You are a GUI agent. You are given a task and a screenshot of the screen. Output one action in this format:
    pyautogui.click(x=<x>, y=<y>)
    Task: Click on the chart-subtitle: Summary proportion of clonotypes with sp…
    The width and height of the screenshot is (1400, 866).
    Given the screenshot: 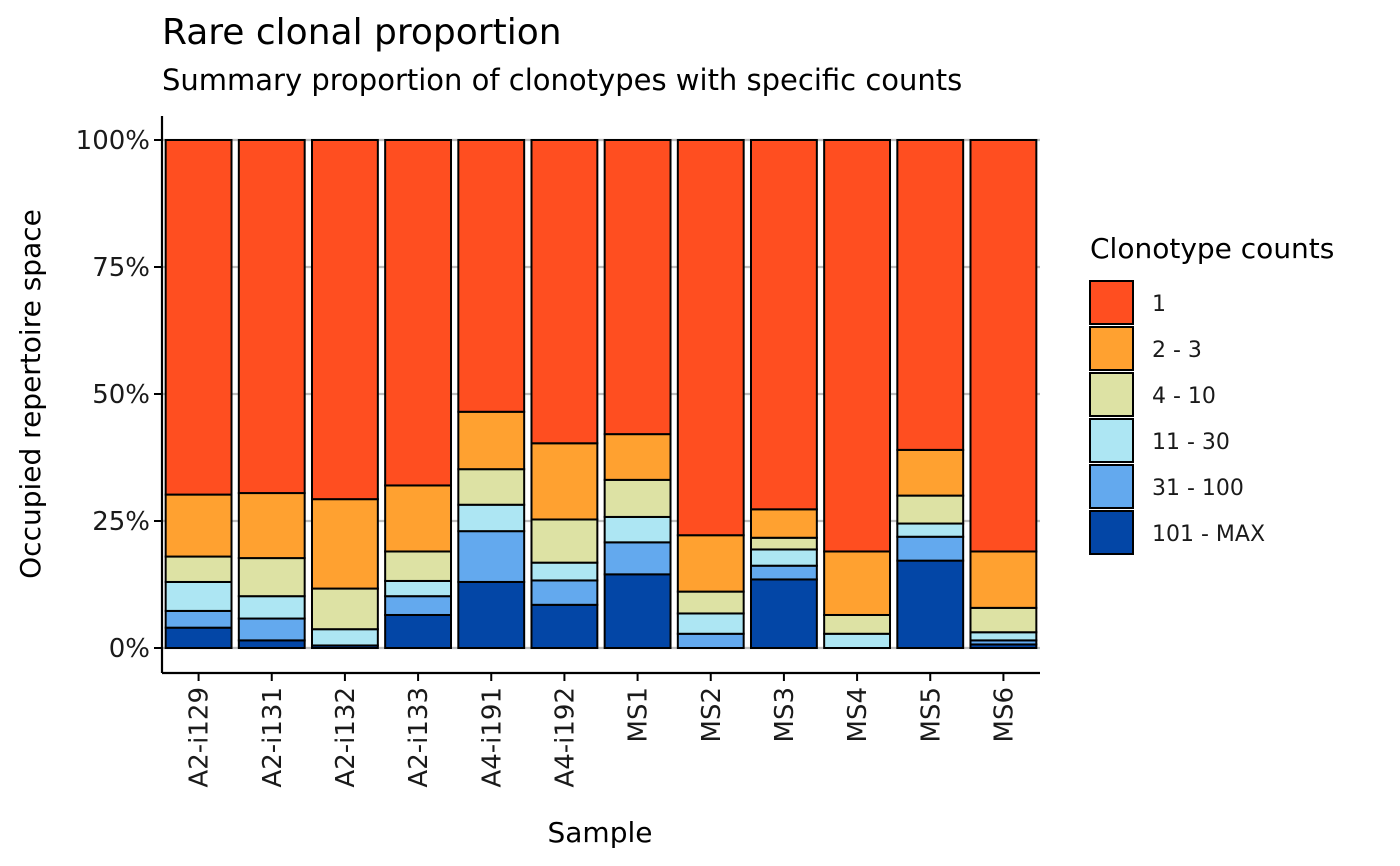 What is the action you would take?
    pyautogui.click(x=562, y=80)
    